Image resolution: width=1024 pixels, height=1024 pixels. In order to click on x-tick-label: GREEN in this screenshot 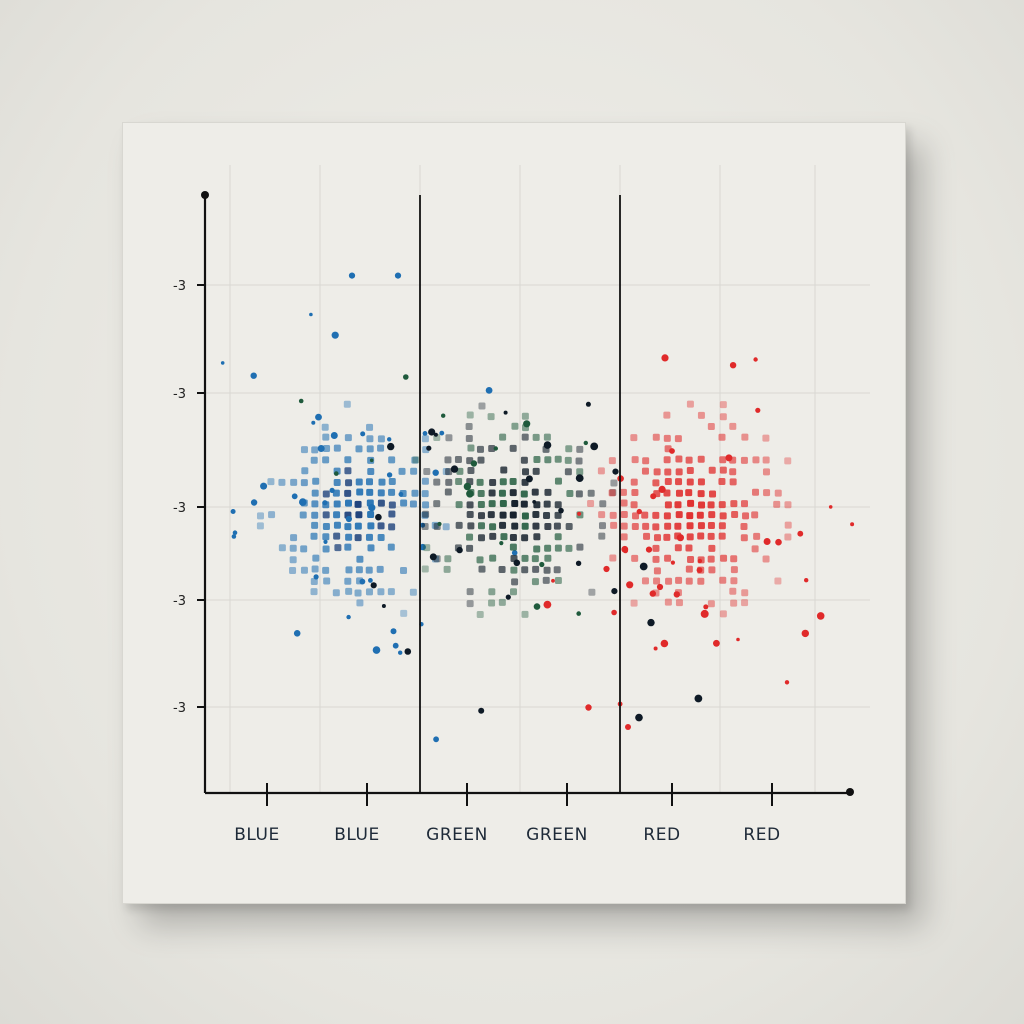, I will do `click(557, 835)`.